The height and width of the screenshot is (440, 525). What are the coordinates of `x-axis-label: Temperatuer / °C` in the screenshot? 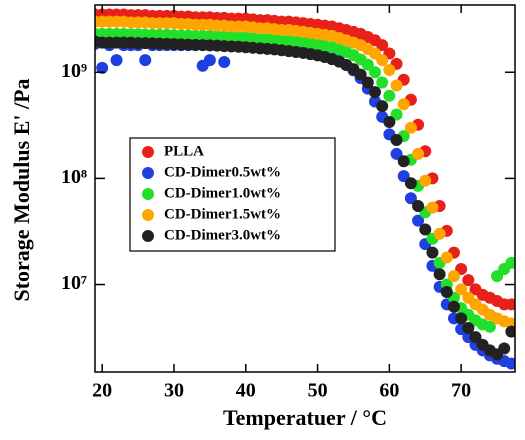 It's located at (305, 417).